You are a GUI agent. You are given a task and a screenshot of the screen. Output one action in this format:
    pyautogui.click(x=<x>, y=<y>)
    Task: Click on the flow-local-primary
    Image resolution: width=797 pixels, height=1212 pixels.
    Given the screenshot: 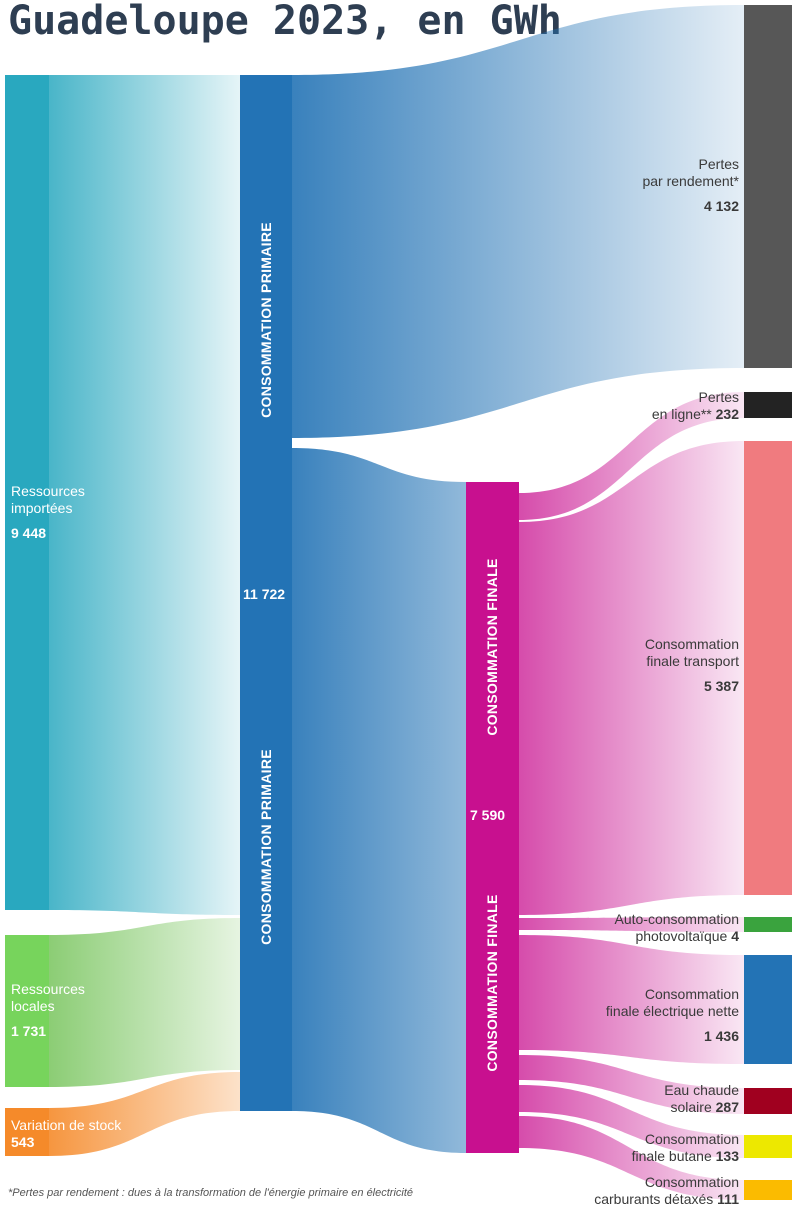 What is the action you would take?
    pyautogui.click(x=144, y=1002)
    